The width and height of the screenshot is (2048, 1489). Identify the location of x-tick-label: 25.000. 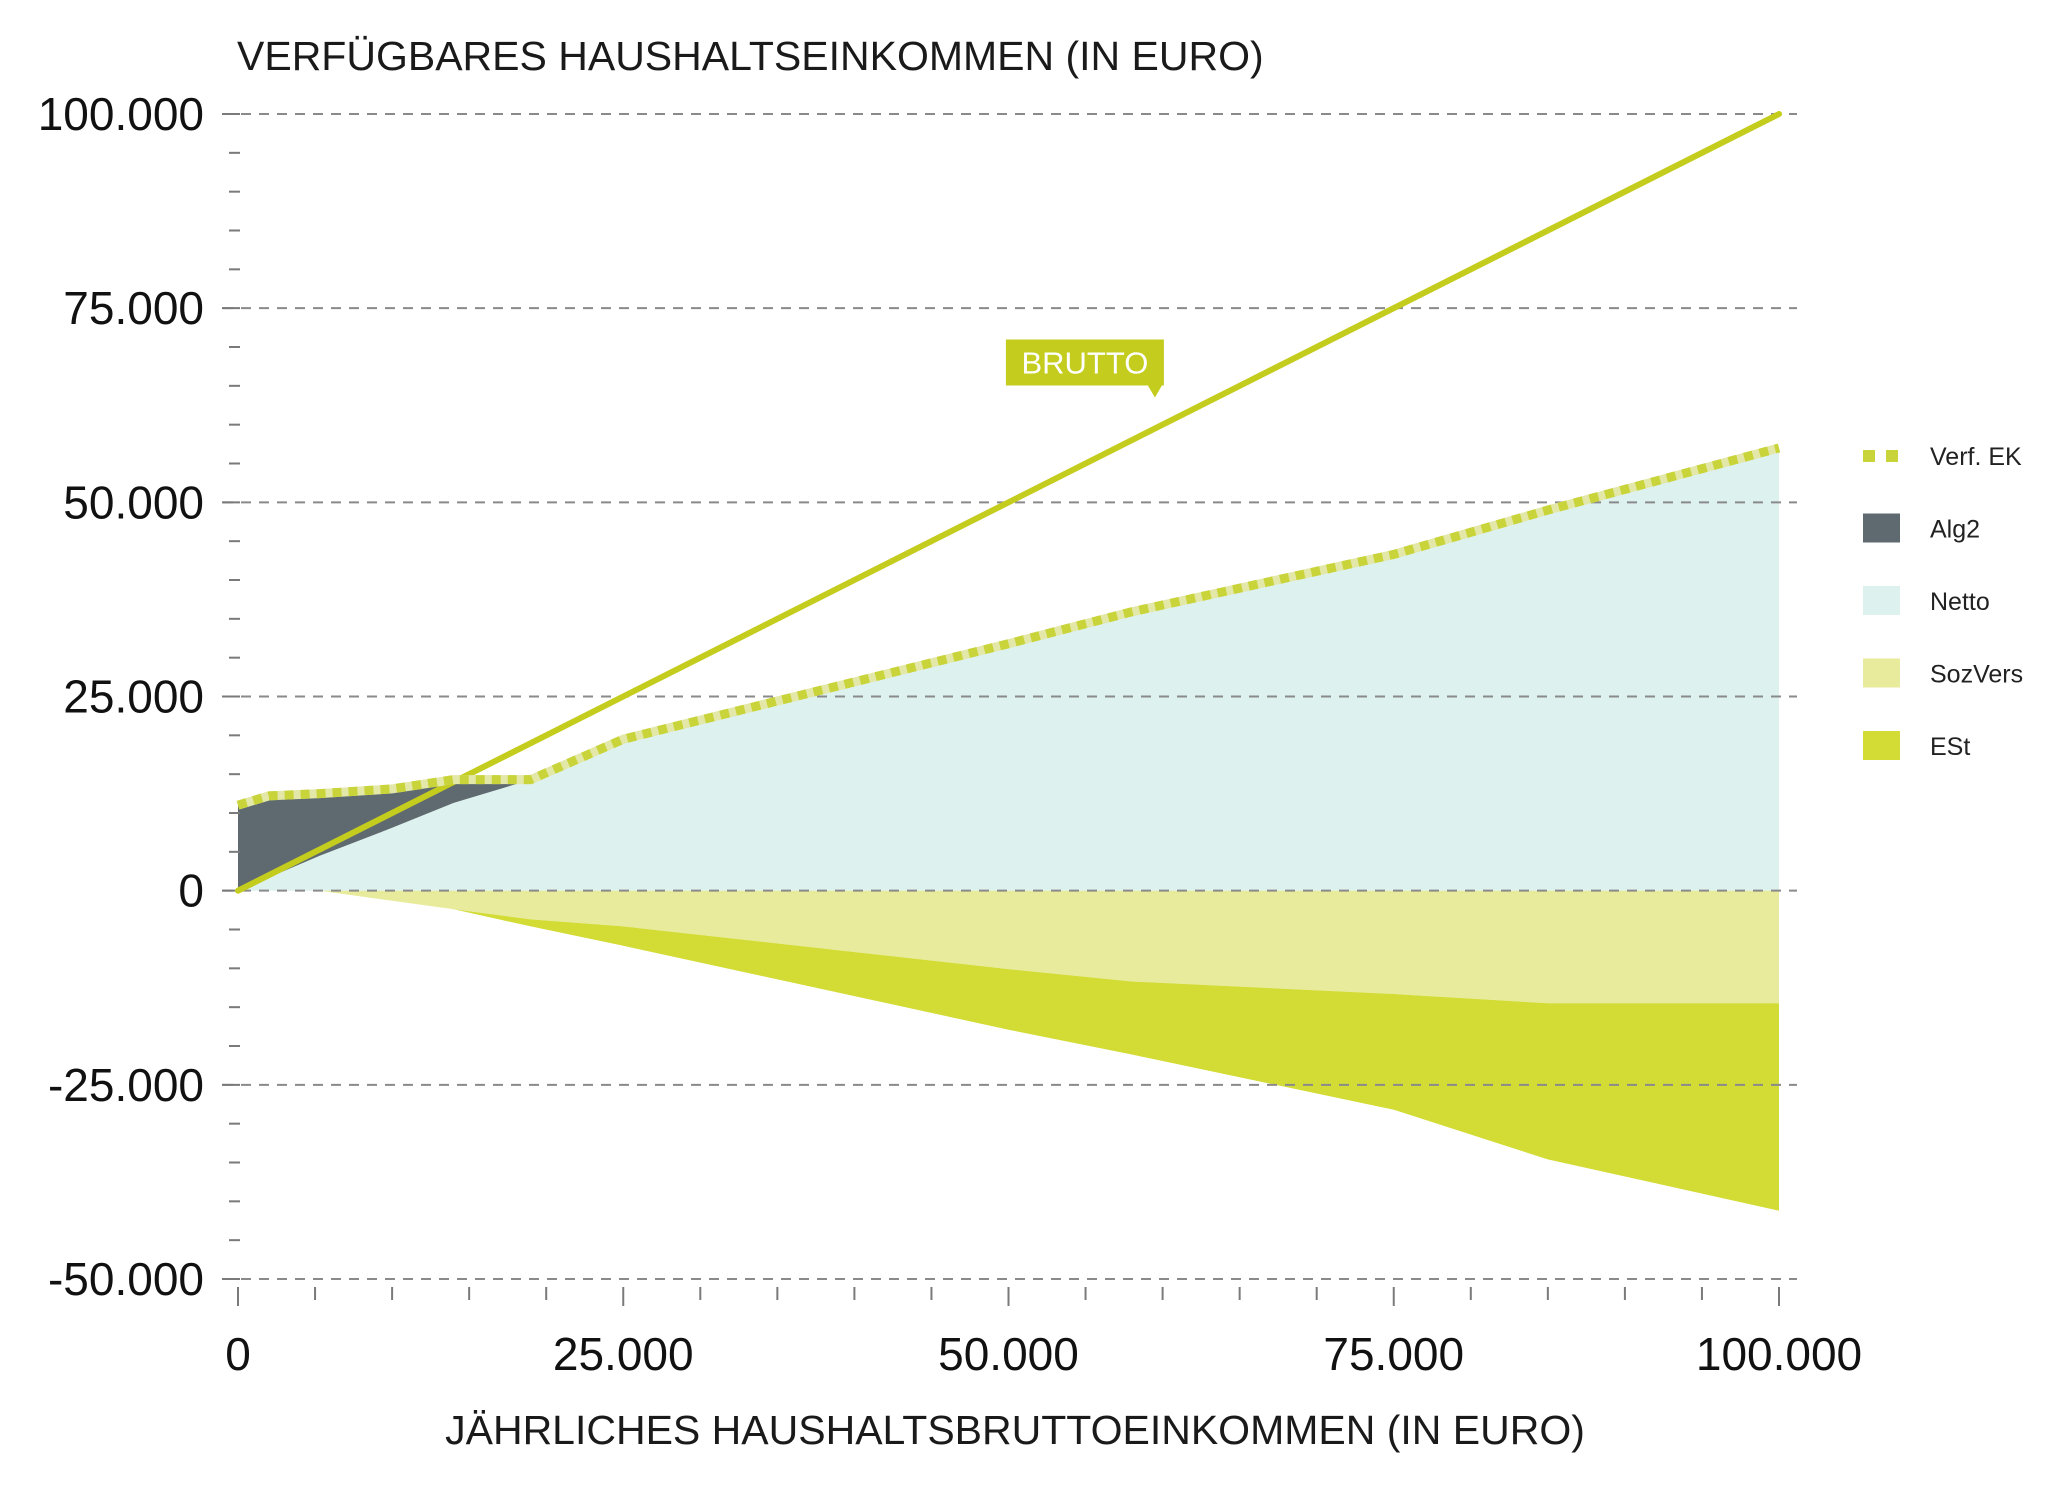
(623, 1354).